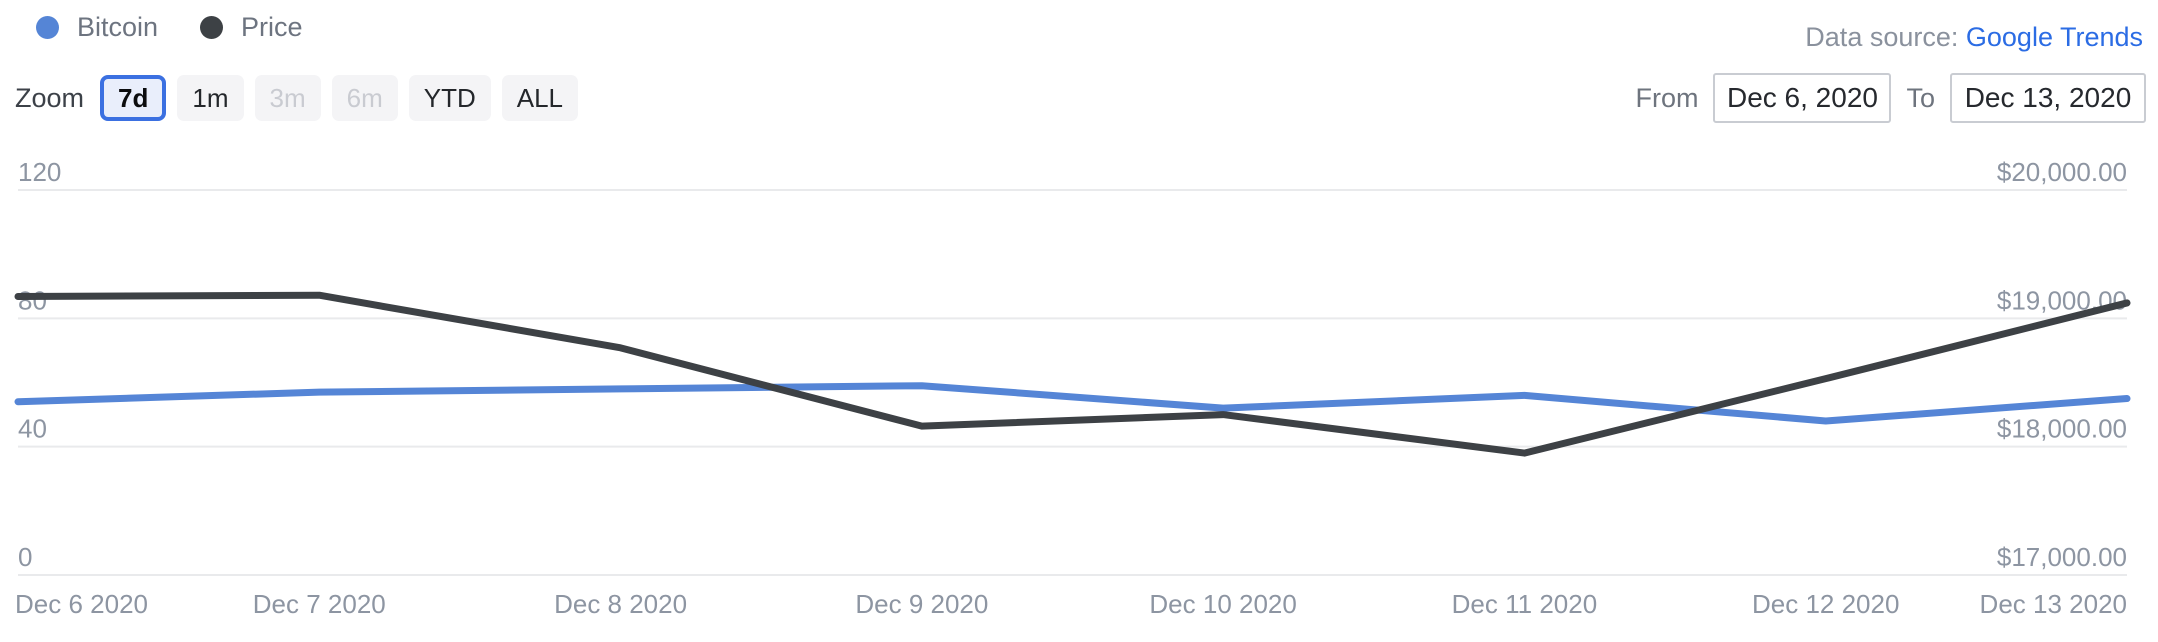 This screenshot has height=642, width=2158. What do you see at coordinates (1882, 37) in the screenshot?
I see `data-source-prefix: Data source:` at bounding box center [1882, 37].